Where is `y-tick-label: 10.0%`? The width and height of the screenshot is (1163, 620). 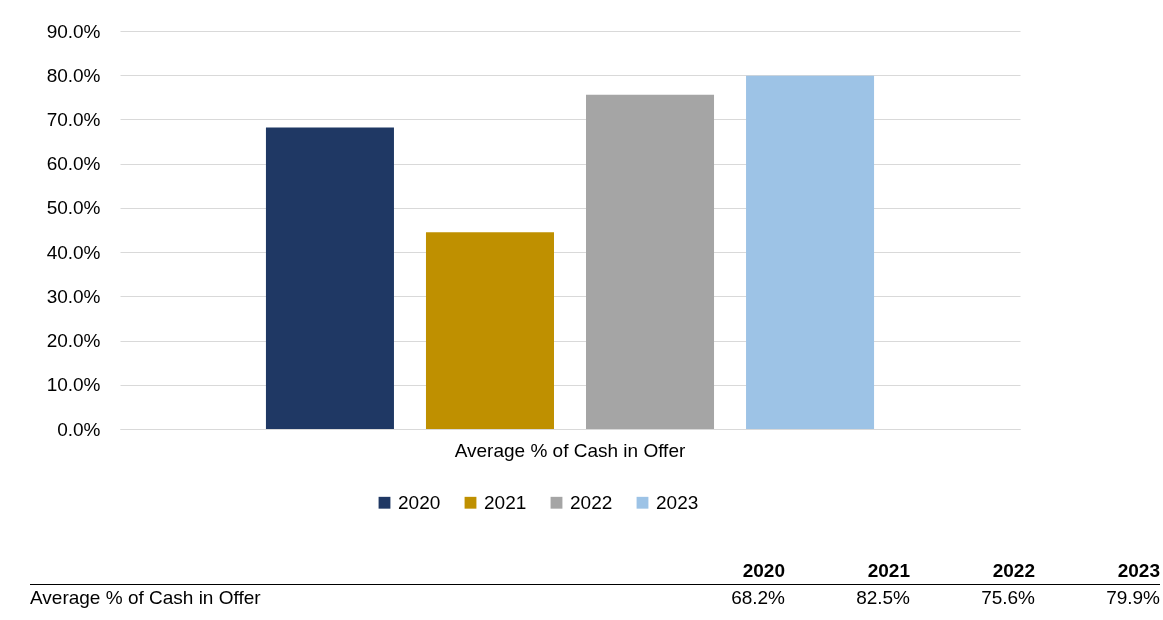
y-tick-label: 10.0% is located at coordinates (73, 385).